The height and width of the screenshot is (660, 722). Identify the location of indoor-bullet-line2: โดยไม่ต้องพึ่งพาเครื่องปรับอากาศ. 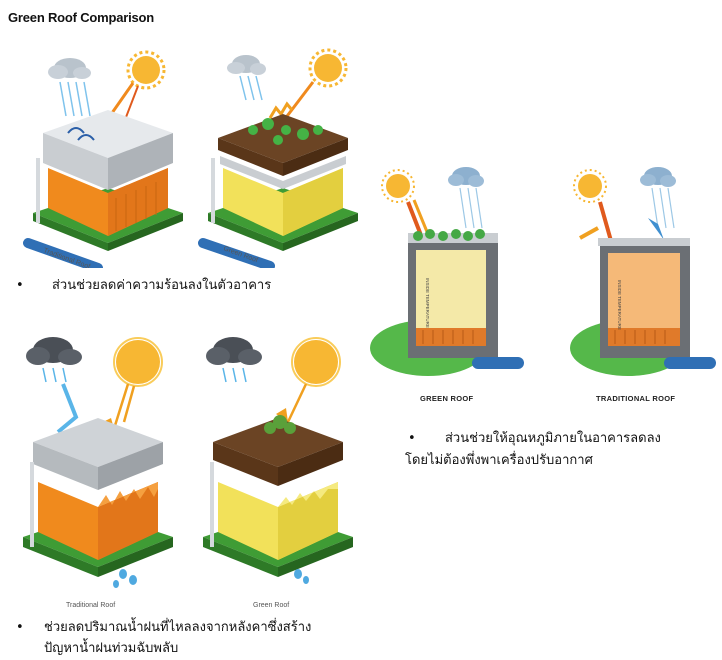
(499, 460).